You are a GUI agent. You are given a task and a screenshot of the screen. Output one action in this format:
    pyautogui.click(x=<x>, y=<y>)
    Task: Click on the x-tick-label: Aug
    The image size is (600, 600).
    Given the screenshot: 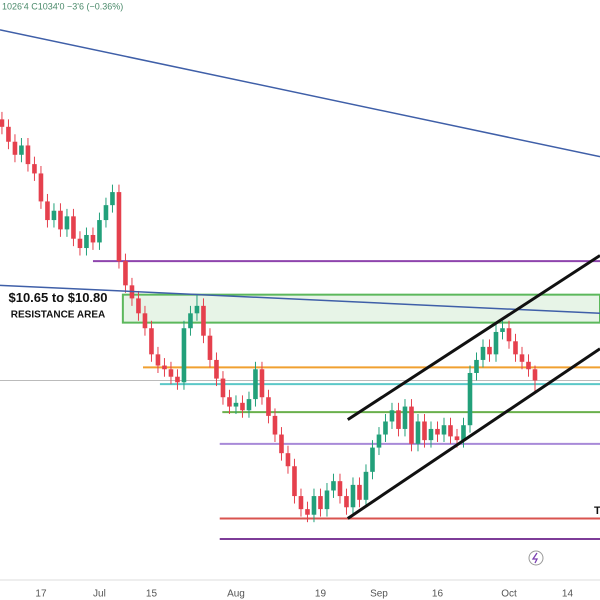 What is the action you would take?
    pyautogui.click(x=236, y=594)
    